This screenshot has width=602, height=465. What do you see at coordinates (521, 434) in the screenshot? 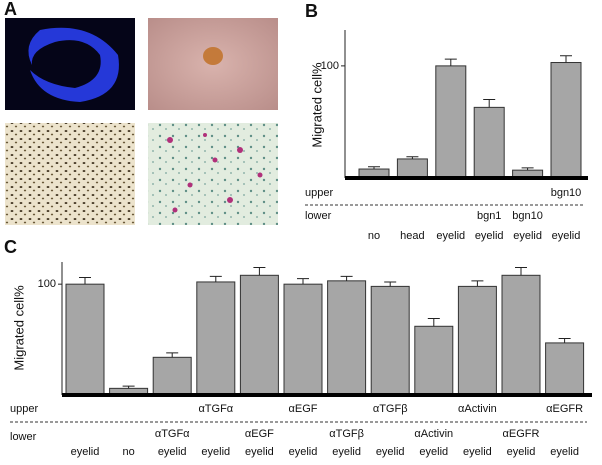
I see `lower-treatment-label: αEGFR` at bounding box center [521, 434].